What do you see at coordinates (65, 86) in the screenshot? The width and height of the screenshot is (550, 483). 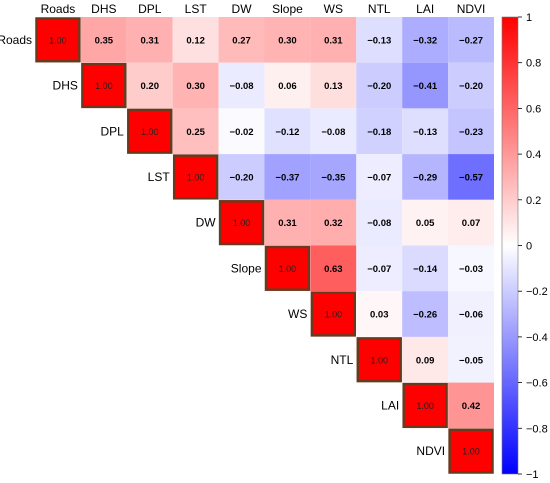 I see `row-label-dhs: DHS` at bounding box center [65, 86].